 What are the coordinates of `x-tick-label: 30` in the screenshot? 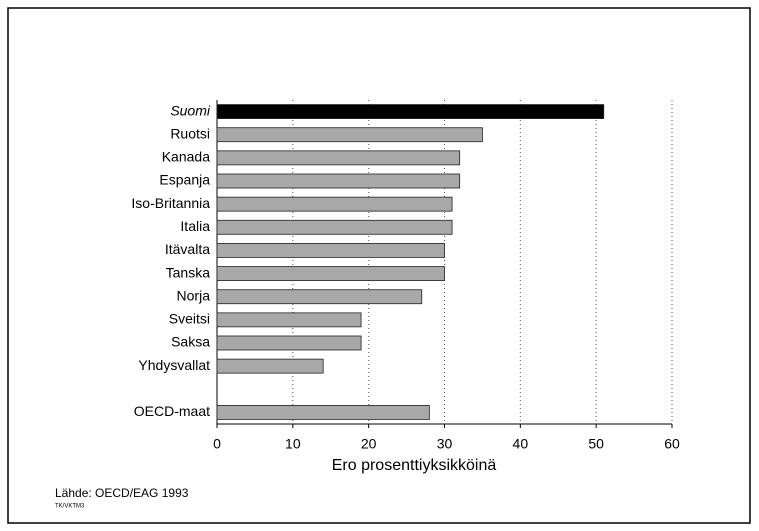 It's located at (445, 444).